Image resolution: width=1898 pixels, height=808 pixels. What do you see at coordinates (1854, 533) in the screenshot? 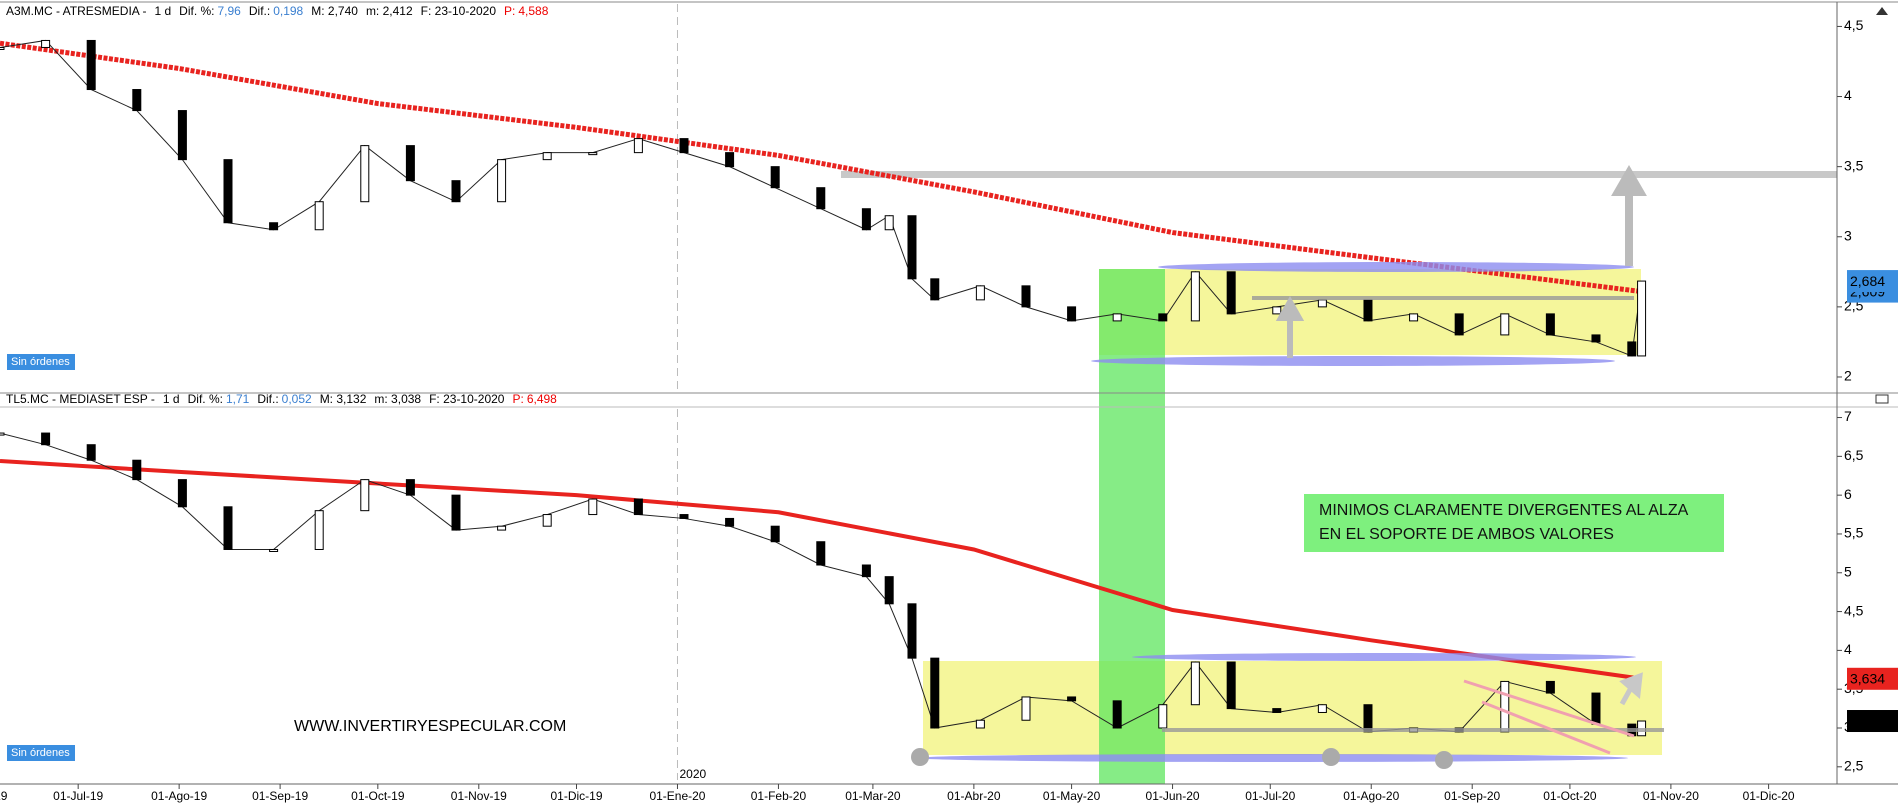
I see `y-tick-label: 5,5` at bounding box center [1854, 533].